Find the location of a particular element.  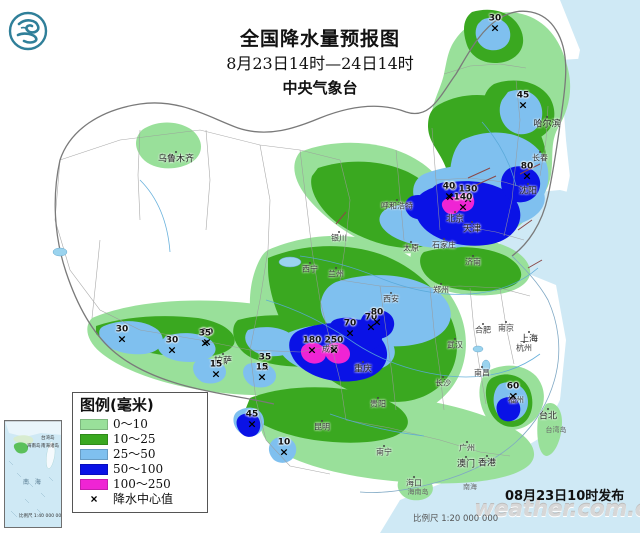

city-label: 拉萨 is located at coordinates (223, 361).